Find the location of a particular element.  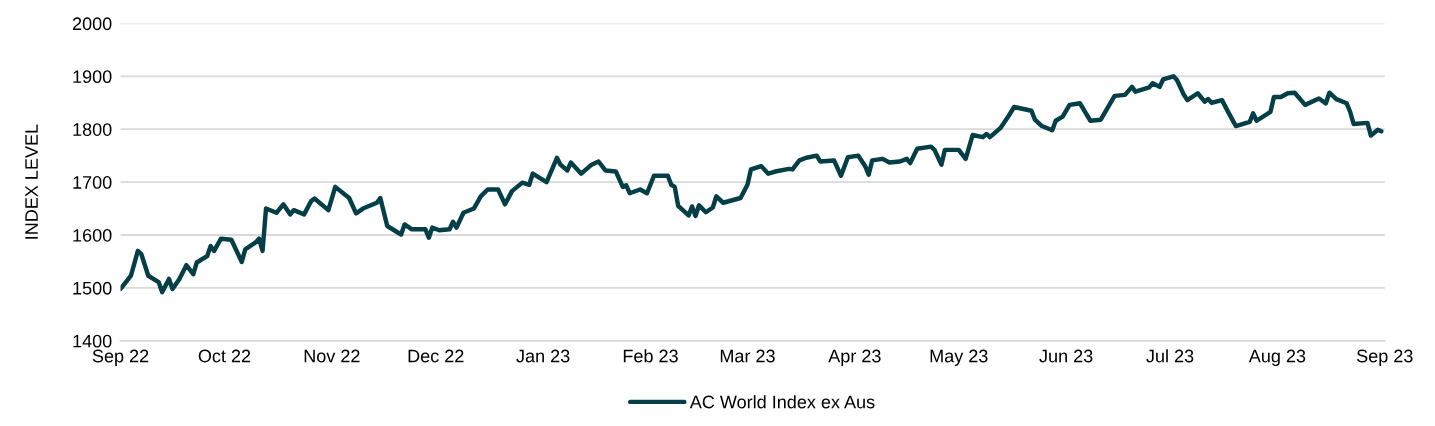

y-tick-label: 1600 is located at coordinates (92, 235).